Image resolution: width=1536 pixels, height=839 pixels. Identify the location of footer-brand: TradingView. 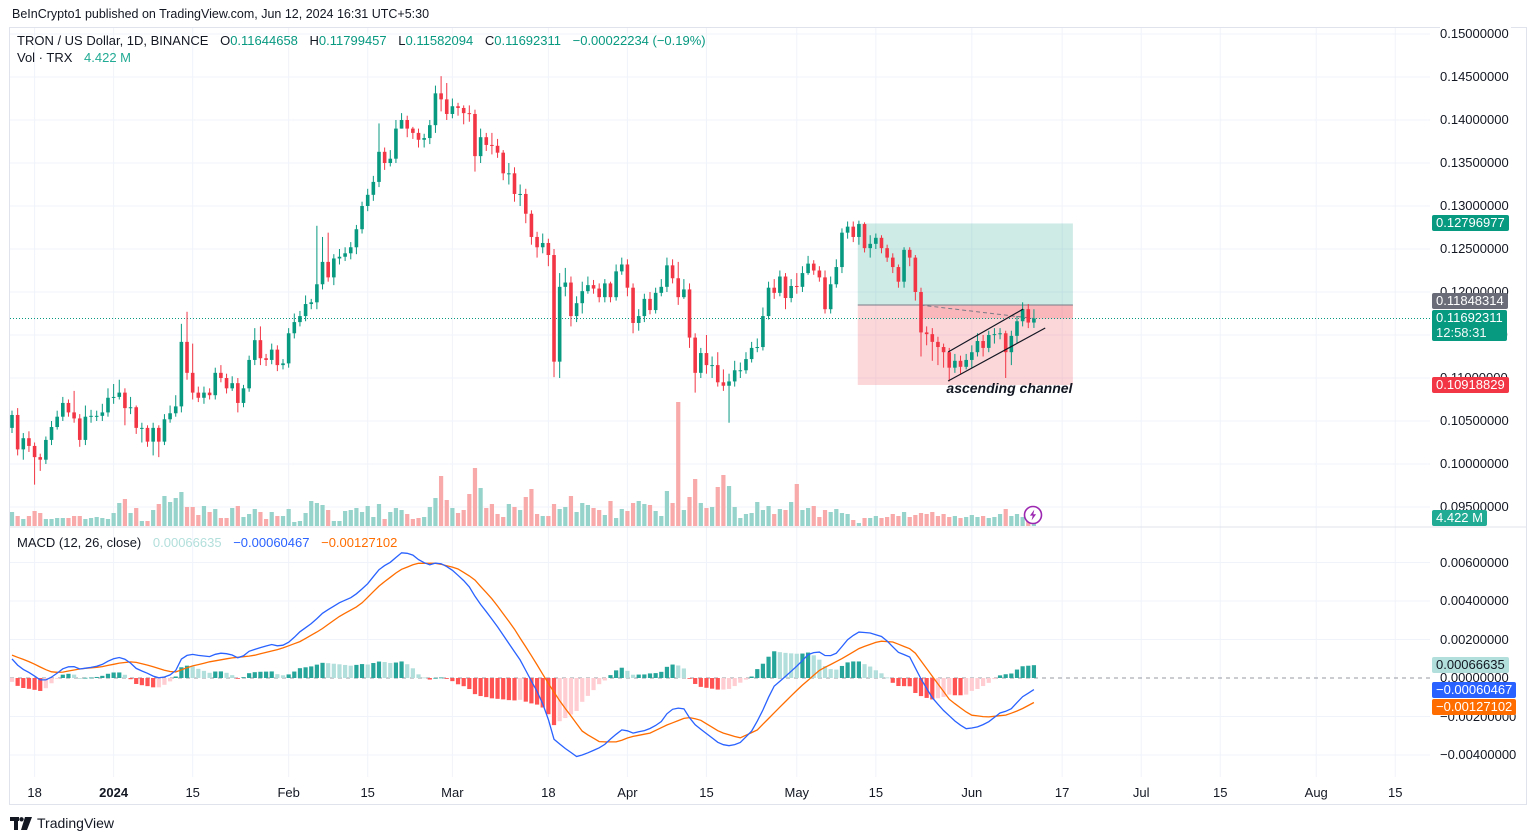
(76, 823).